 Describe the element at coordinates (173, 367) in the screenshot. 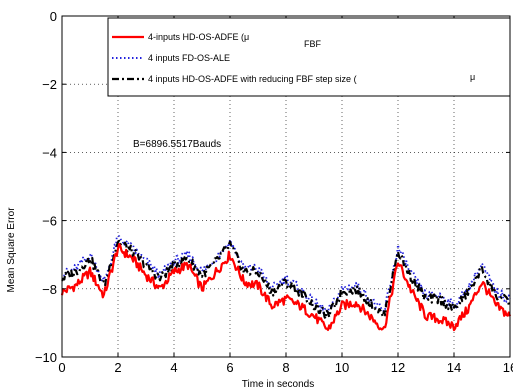

I see `x-tick-label: 4` at that location.